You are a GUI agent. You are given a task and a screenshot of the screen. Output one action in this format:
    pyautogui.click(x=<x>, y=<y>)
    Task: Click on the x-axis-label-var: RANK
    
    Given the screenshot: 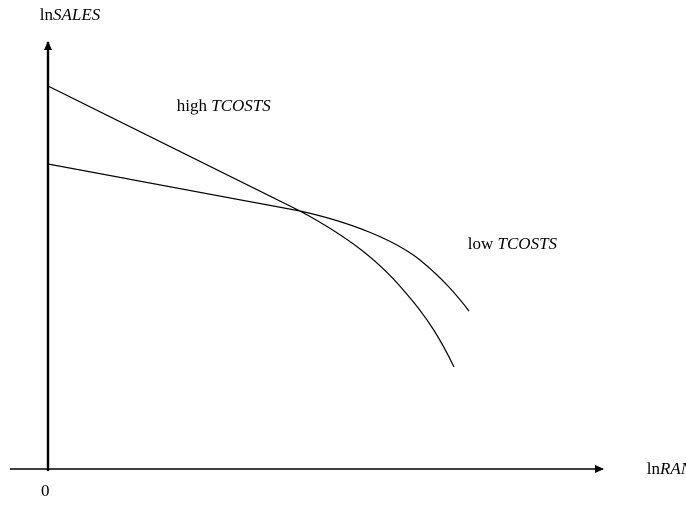 What is the action you would take?
    pyautogui.click(x=672, y=468)
    